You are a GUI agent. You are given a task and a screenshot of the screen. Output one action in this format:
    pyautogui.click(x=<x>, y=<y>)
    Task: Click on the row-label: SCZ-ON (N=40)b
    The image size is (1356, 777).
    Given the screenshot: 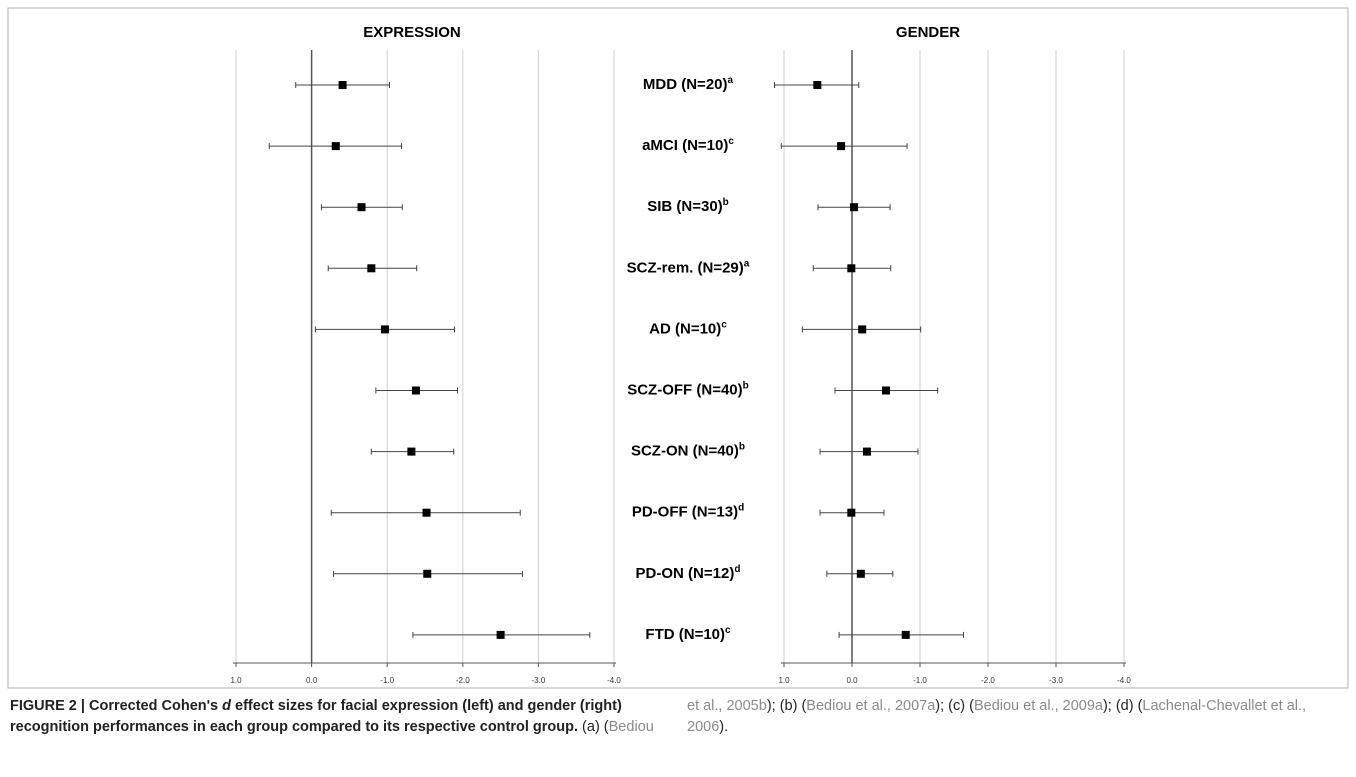 What is the action you would take?
    pyautogui.click(x=688, y=450)
    